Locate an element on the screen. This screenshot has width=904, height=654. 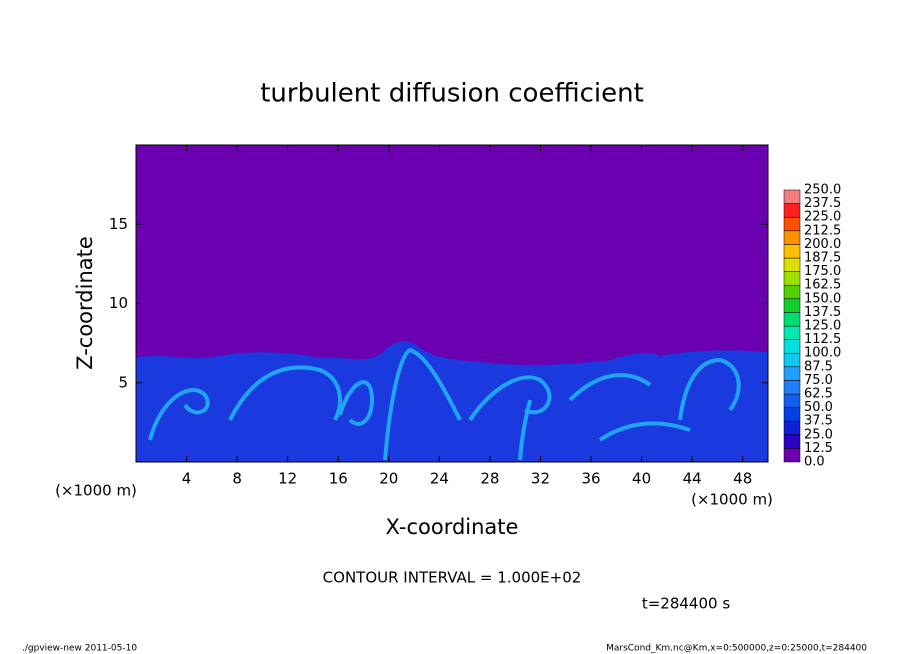
colorbar-label: 125.0 is located at coordinates (822, 326).